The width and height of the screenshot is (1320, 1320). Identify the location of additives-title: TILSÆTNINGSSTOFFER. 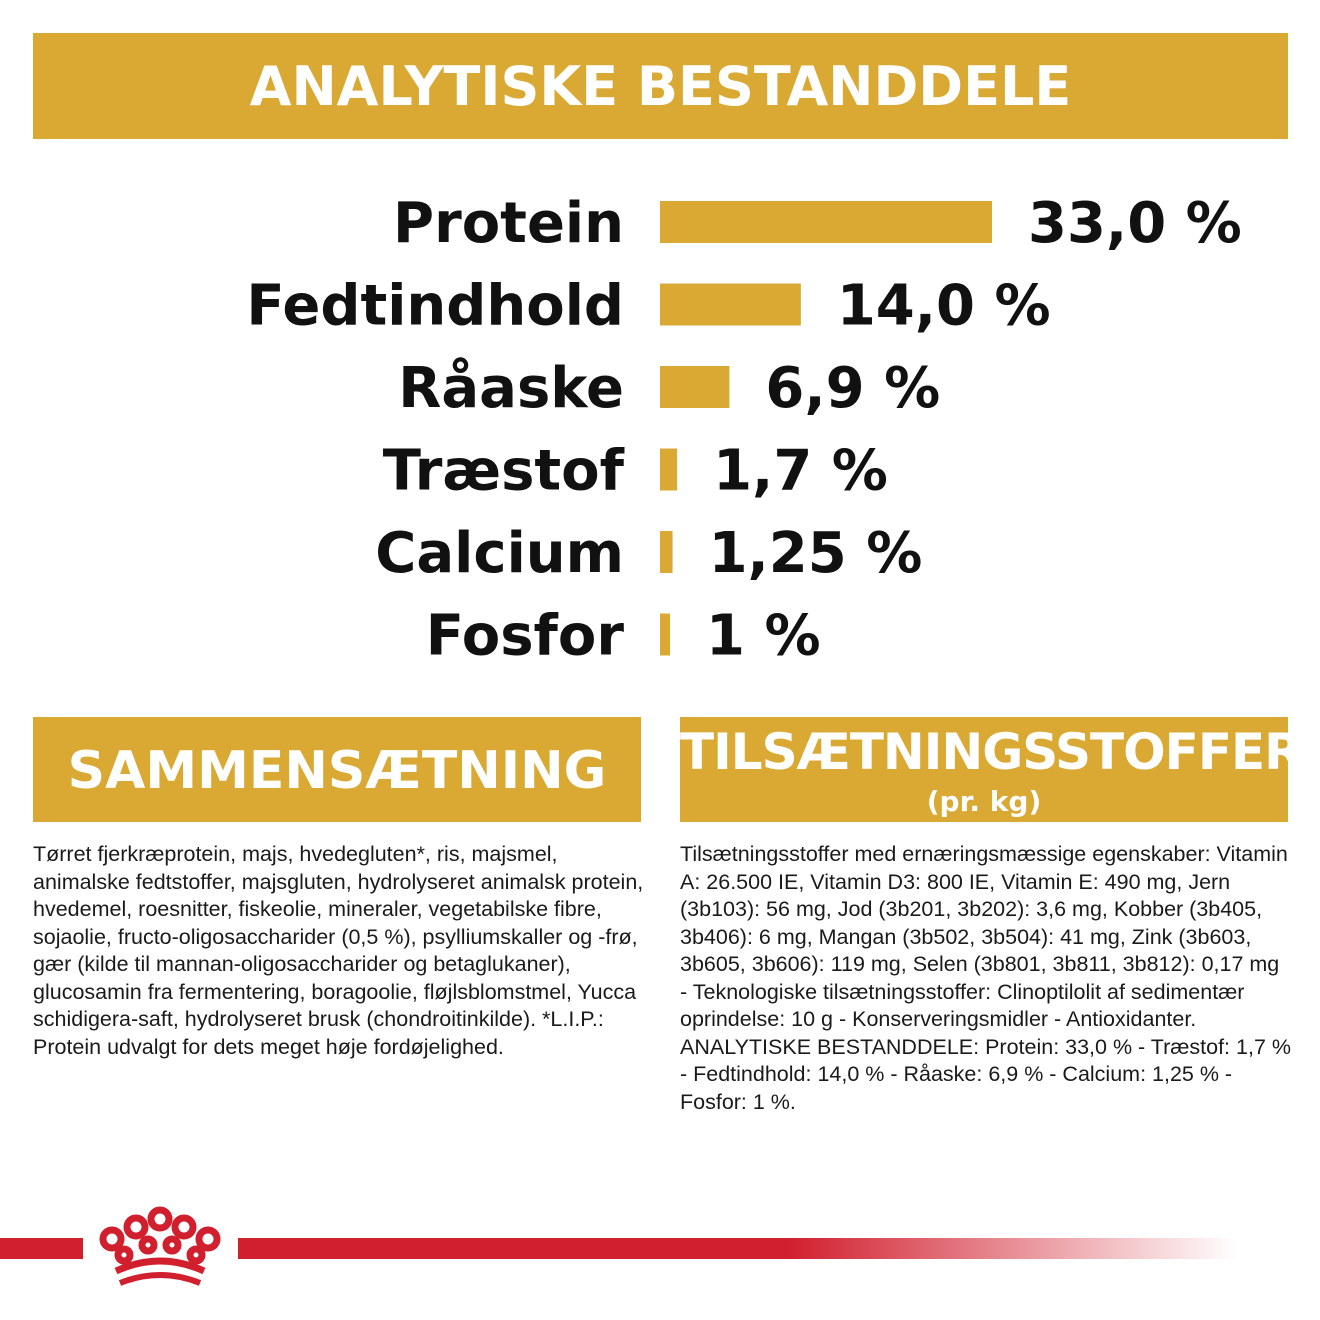
(991, 752).